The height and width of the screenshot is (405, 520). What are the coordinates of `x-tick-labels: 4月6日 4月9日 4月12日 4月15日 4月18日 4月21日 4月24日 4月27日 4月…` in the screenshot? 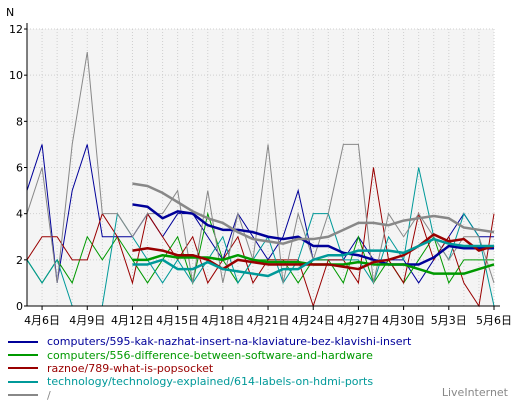 It's located at (268, 316).